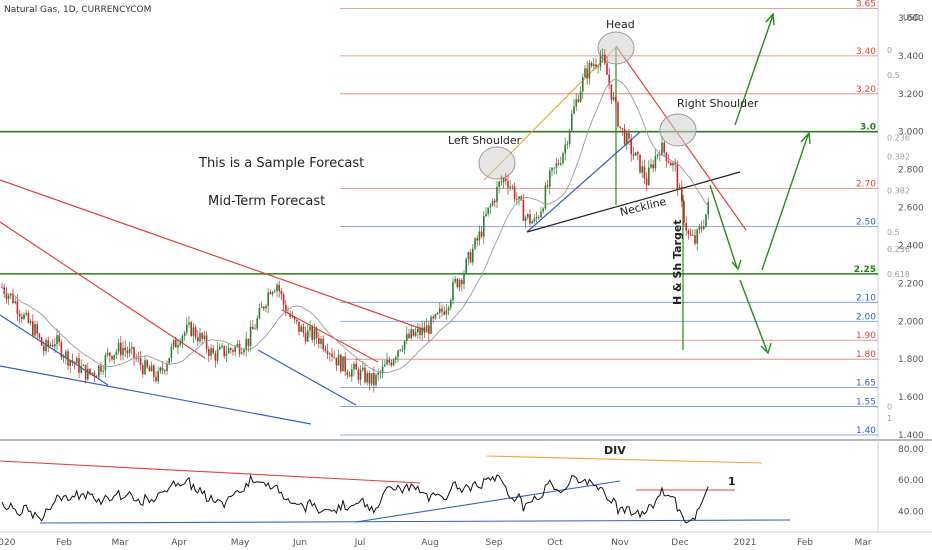  Describe the element at coordinates (866, 355) in the screenshot. I see `price-level-label: 1.80` at that location.